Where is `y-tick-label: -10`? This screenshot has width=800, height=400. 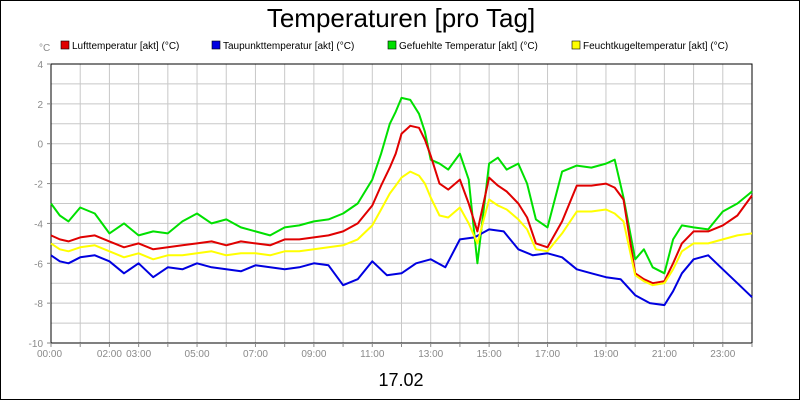 y-tick-label: -10 is located at coordinates (36, 344).